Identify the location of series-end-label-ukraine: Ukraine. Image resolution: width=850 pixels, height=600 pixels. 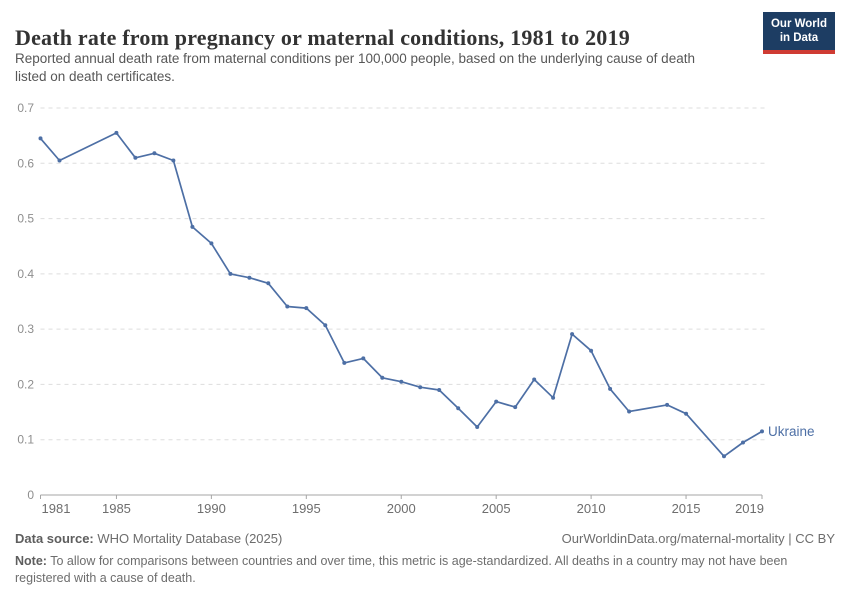
(791, 431).